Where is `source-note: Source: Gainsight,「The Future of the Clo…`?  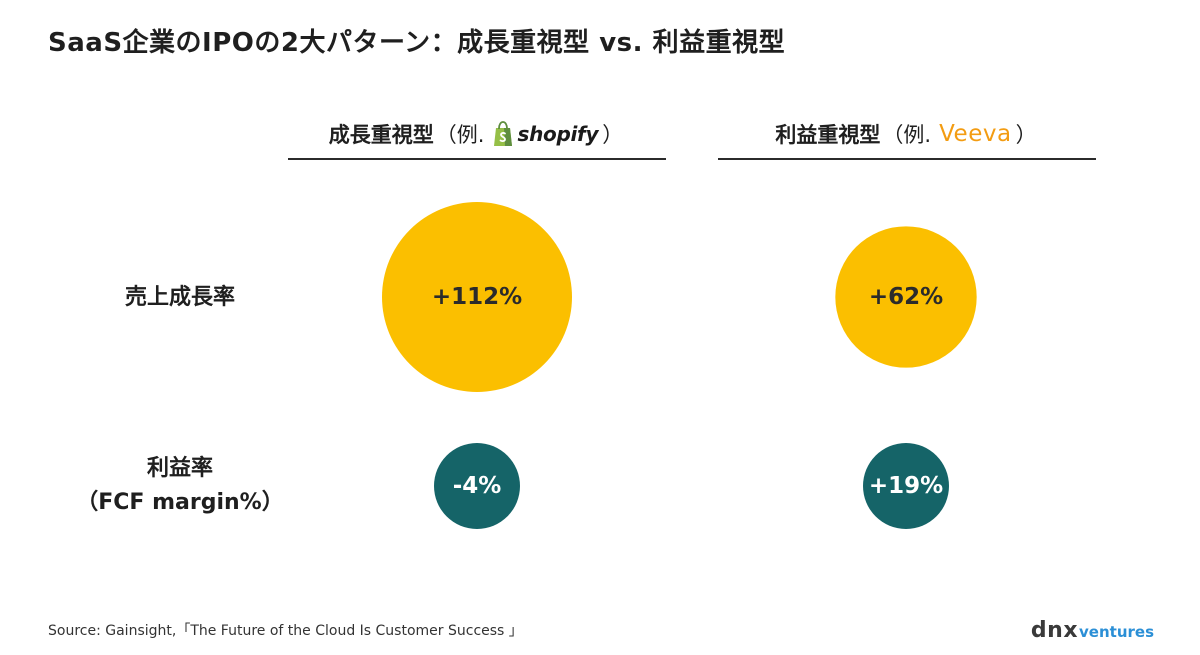
source-note: Source: Gainsight,「The Future of the Clo… is located at coordinates (285, 631).